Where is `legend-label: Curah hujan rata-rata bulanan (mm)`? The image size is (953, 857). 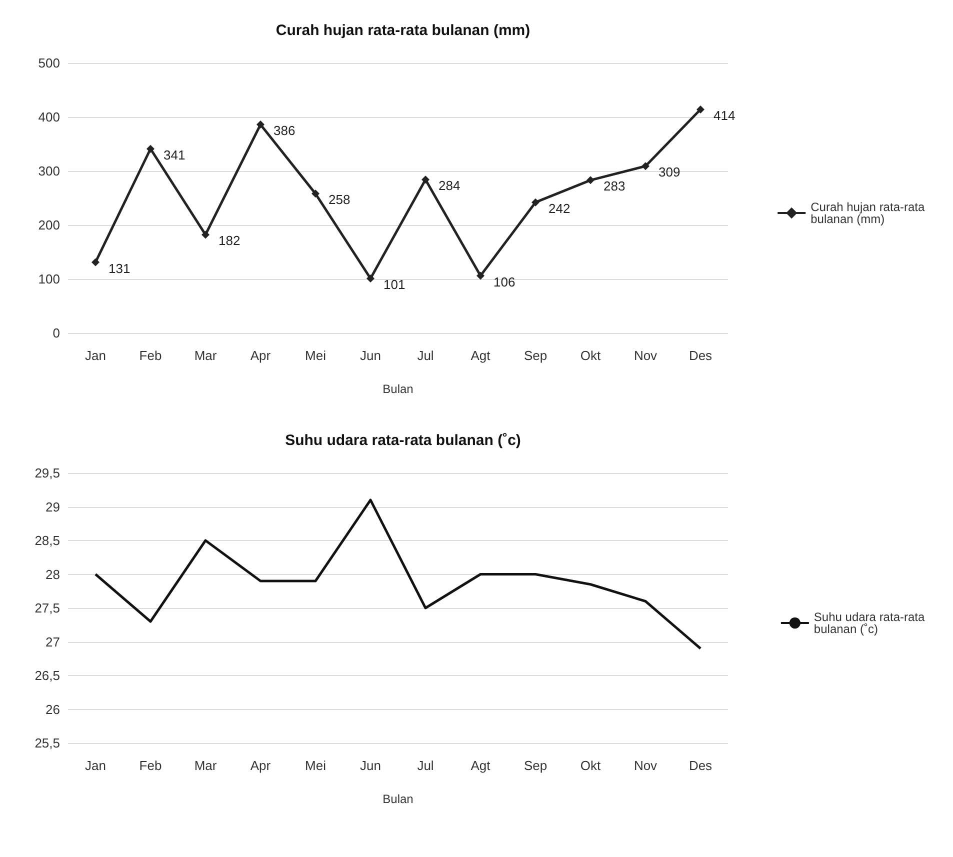
legend-label: Curah hujan rata-rata bulanan (mm) is located at coordinates (869, 213).